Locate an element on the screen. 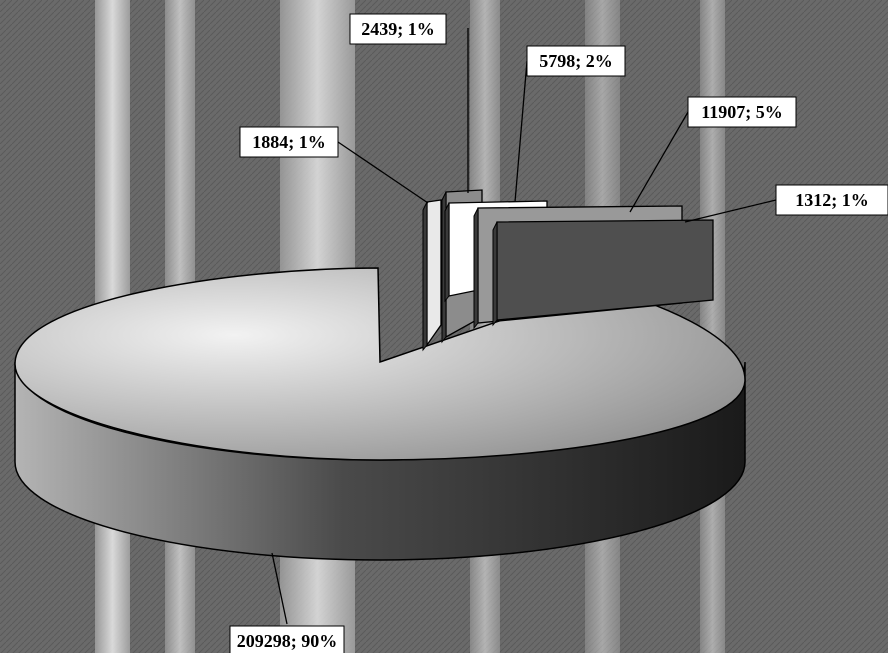  data-label-text: 1312; 1% is located at coordinates (832, 200).